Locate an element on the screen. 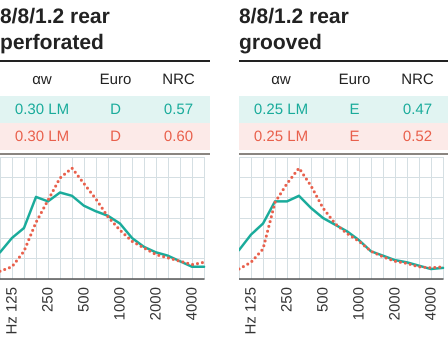 The width and height of the screenshot is (448, 340). chart-title: 8/8/1.2 rear perforated is located at coordinates (55, 30).